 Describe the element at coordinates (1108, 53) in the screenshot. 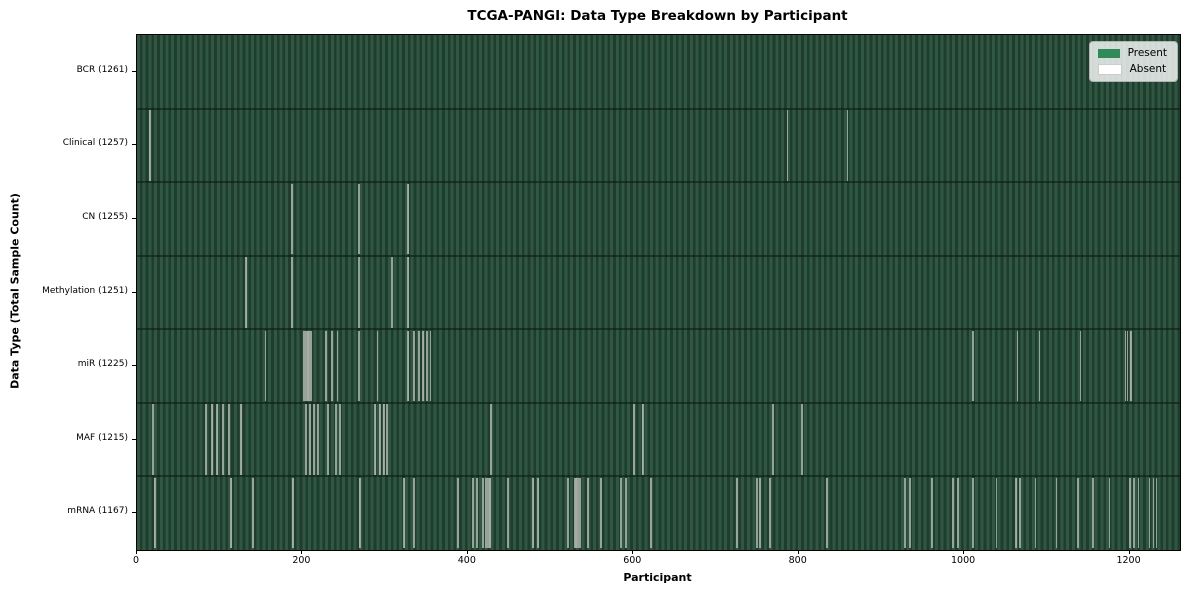

I see `legend-swatch-present-icon` at that location.